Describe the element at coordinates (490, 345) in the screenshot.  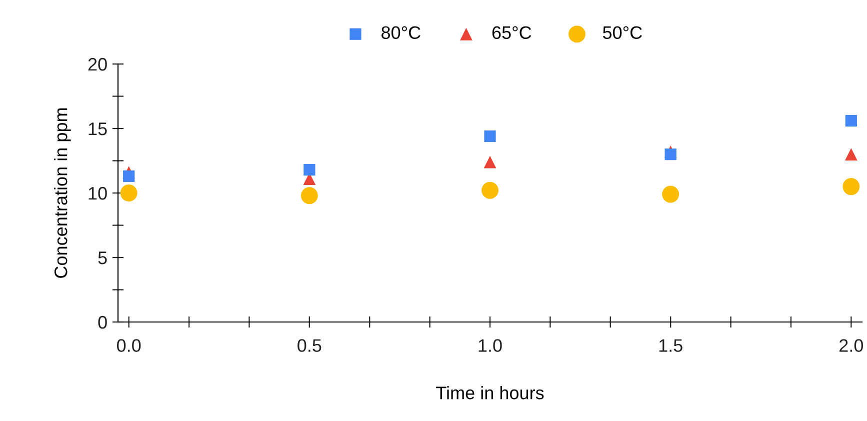
I see `x-tick-label: 1.0` at that location.